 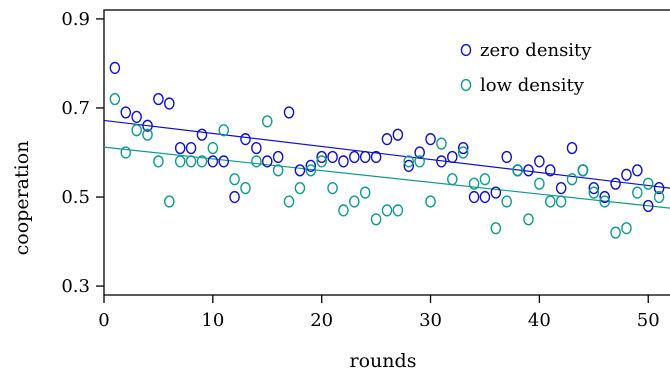 I want to click on y-tick-label: 0.5, so click(x=75, y=197).